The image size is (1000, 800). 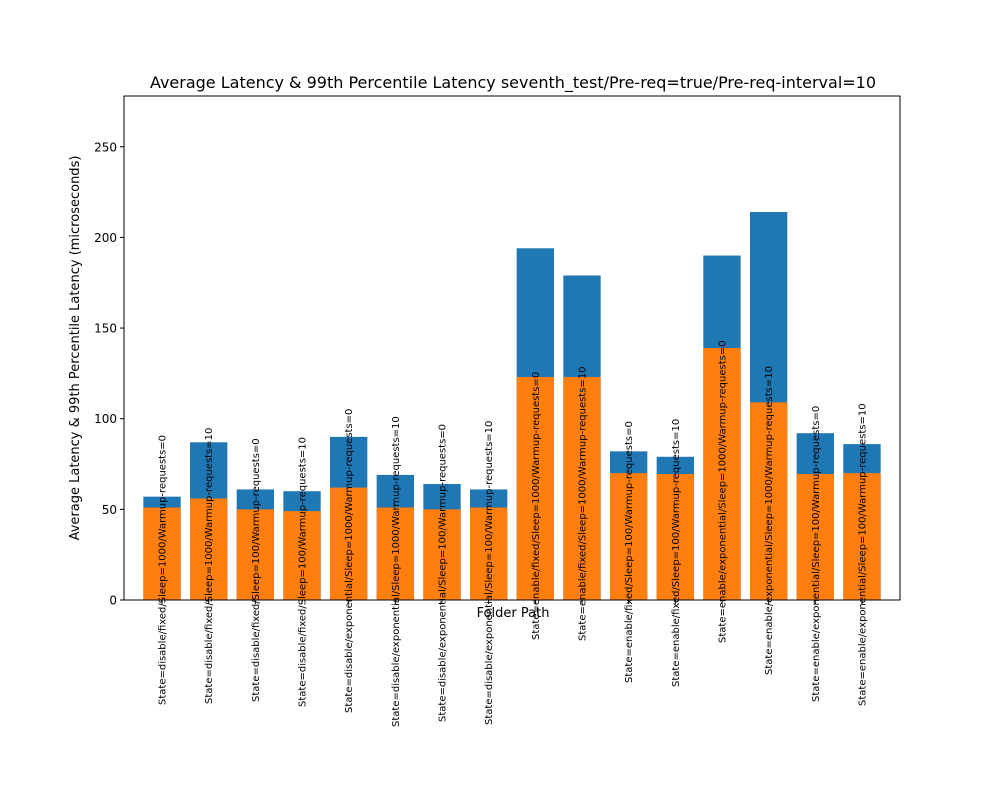 I want to click on y-tick-label: 100, so click(x=105, y=419).